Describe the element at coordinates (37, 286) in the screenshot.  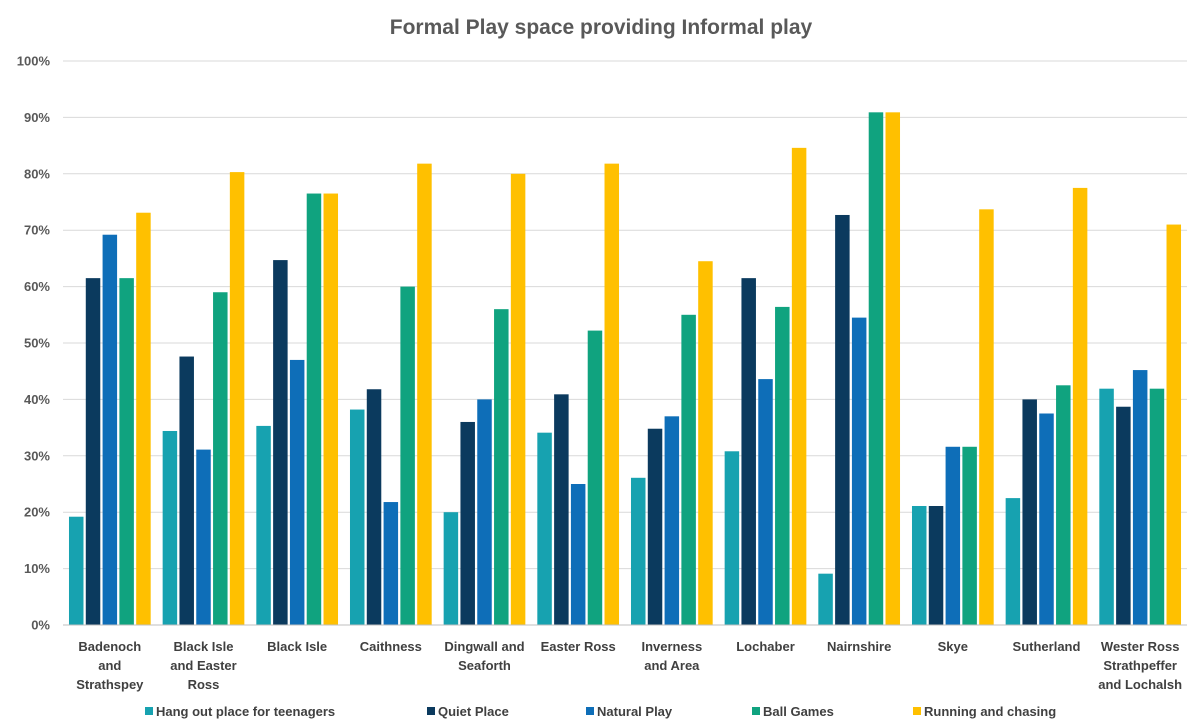
I see `y-tick-label: 60%` at that location.